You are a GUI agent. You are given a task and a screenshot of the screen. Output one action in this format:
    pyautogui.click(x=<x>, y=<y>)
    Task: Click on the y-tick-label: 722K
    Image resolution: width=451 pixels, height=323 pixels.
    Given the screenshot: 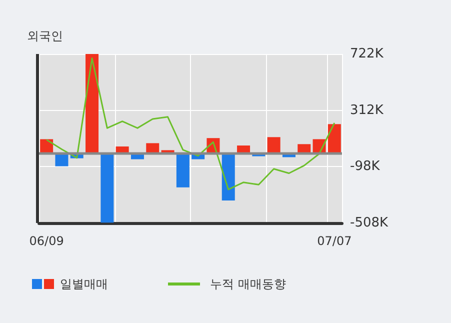 What is the action you would take?
    pyautogui.click(x=367, y=54)
    